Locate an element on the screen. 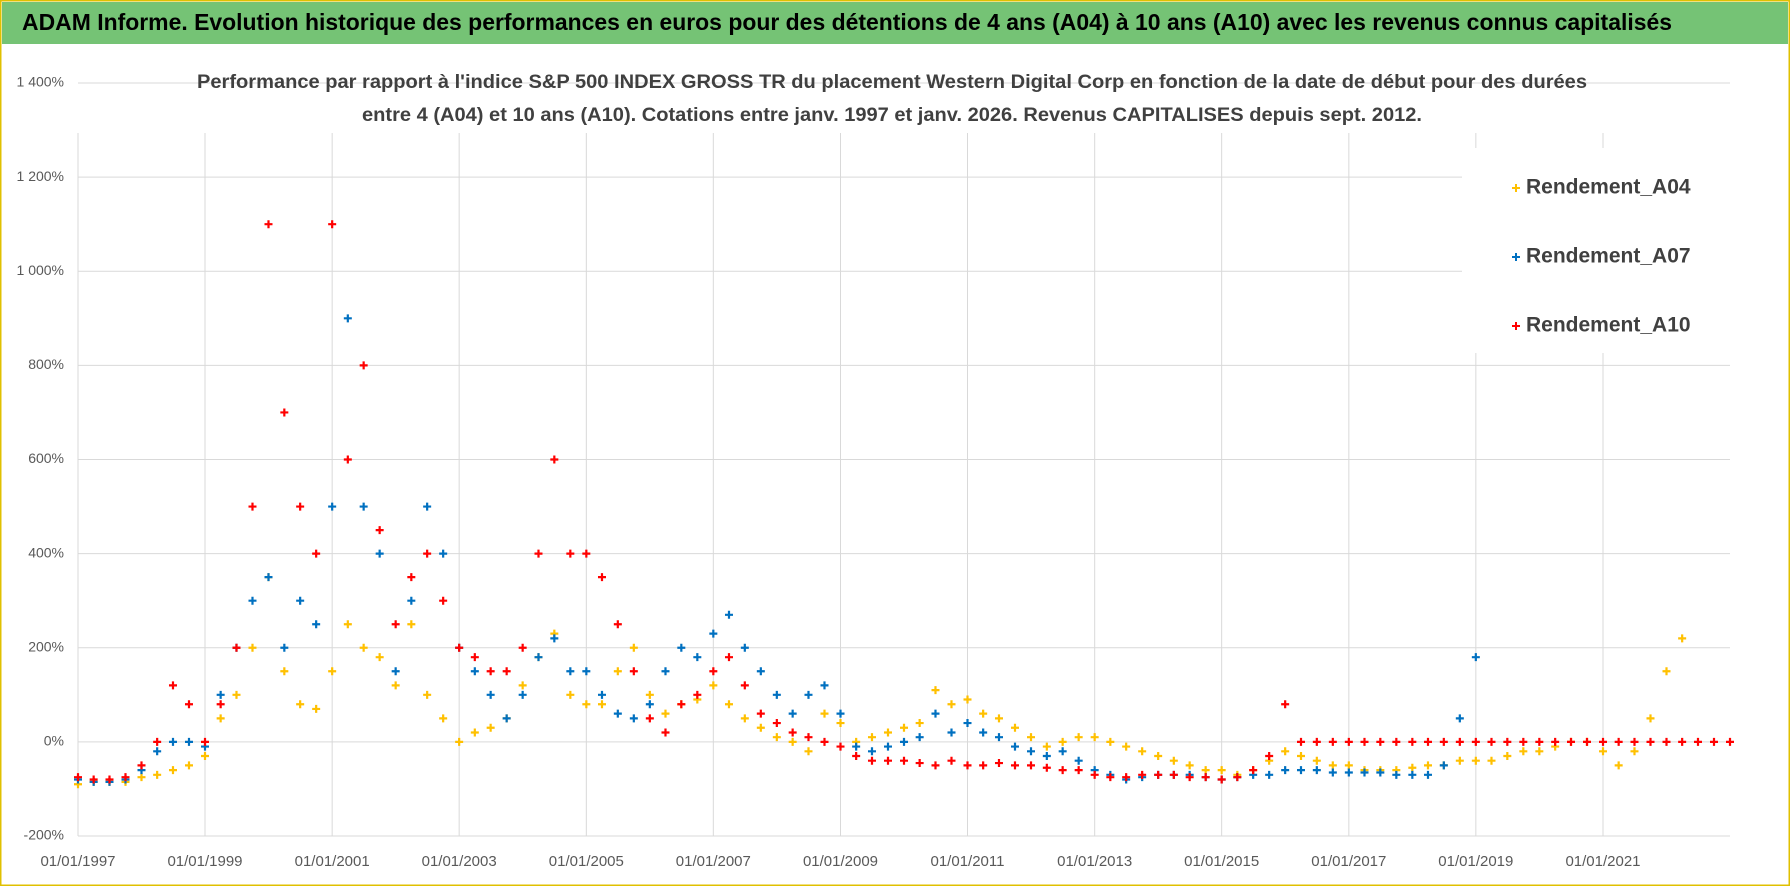 The width and height of the screenshot is (1790, 886). x-tick-label: 01/01/2003 is located at coordinates (459, 861).